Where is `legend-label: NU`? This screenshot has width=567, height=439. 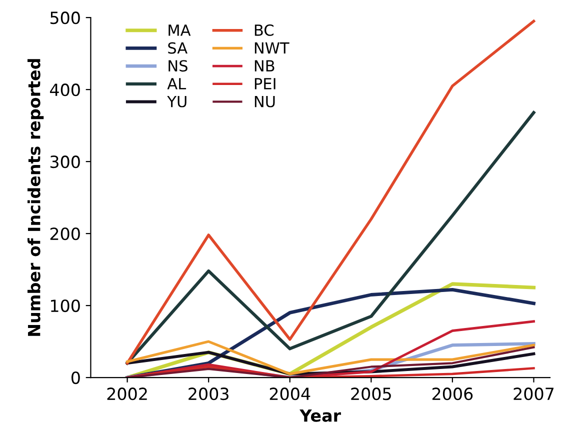
legend-label: NU is located at coordinates (264, 102).